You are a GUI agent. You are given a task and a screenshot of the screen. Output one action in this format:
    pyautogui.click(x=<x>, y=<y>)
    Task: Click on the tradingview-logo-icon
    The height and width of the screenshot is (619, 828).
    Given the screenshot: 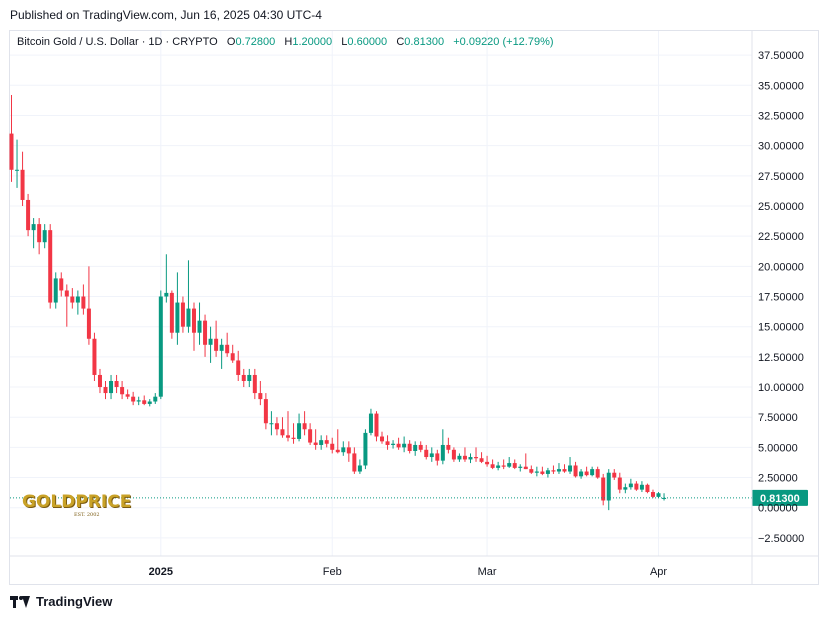 What is the action you would take?
    pyautogui.click(x=20, y=601)
    